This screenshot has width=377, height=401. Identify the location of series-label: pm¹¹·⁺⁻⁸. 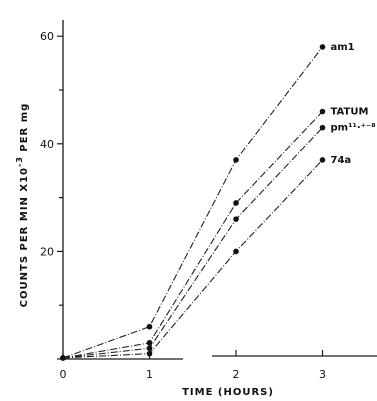
(353, 128).